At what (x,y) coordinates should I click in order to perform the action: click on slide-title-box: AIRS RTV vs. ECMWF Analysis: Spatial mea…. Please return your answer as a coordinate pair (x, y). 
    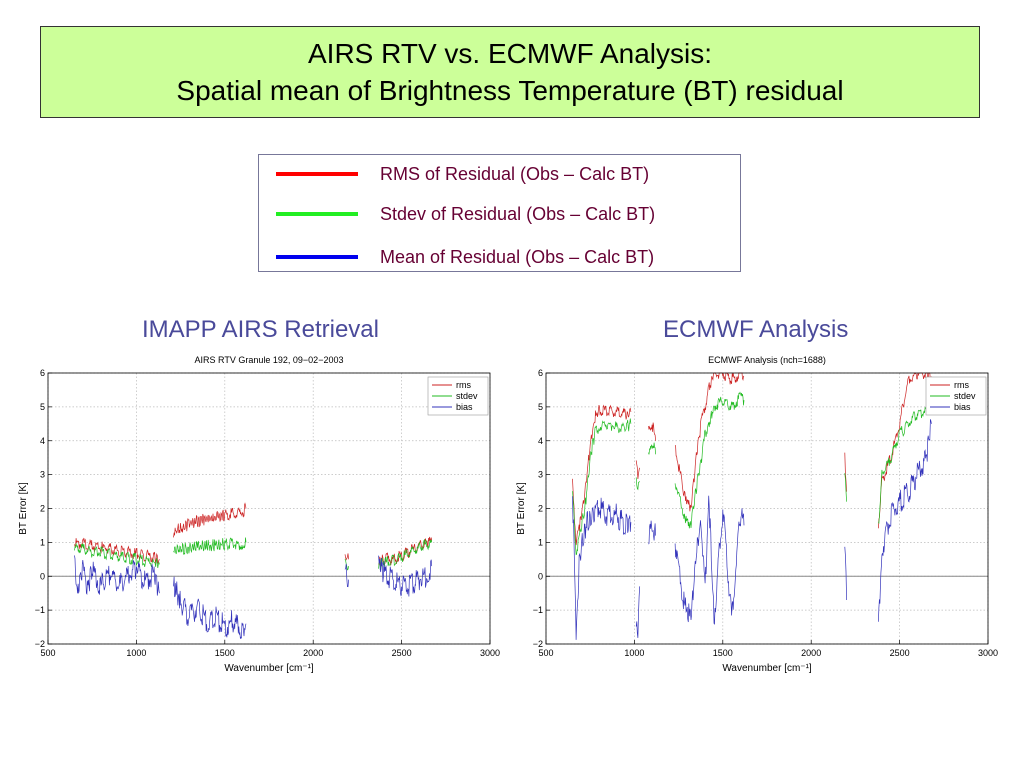
    Looking at the image, I should click on (510, 72).